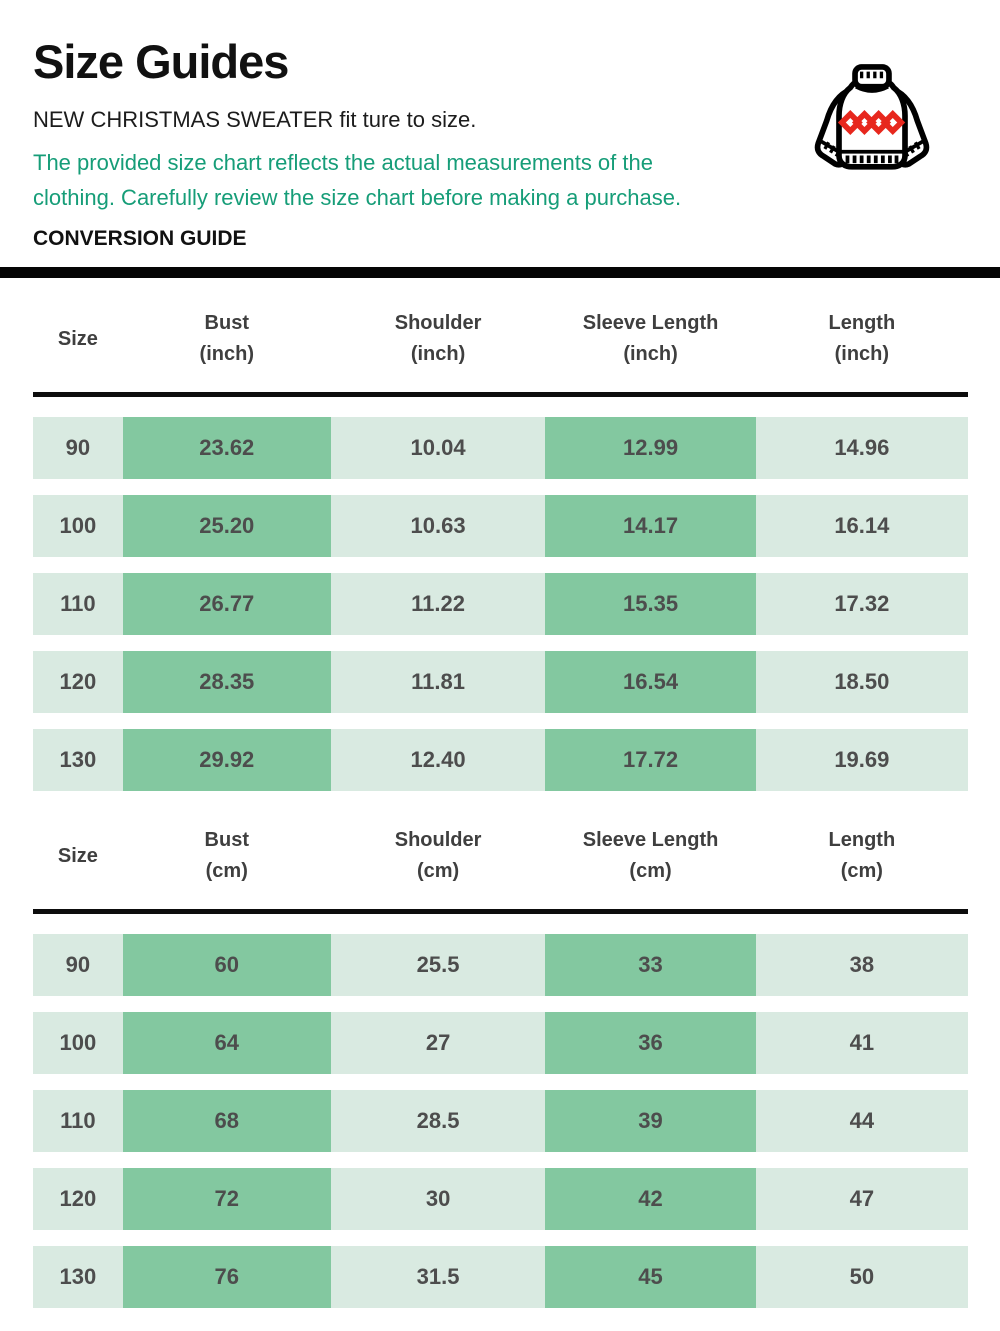 Image resolution: width=1000 pixels, height=1331 pixels. Describe the element at coordinates (438, 1199) in the screenshot. I see `cell-shoulder-120: 30` at that location.